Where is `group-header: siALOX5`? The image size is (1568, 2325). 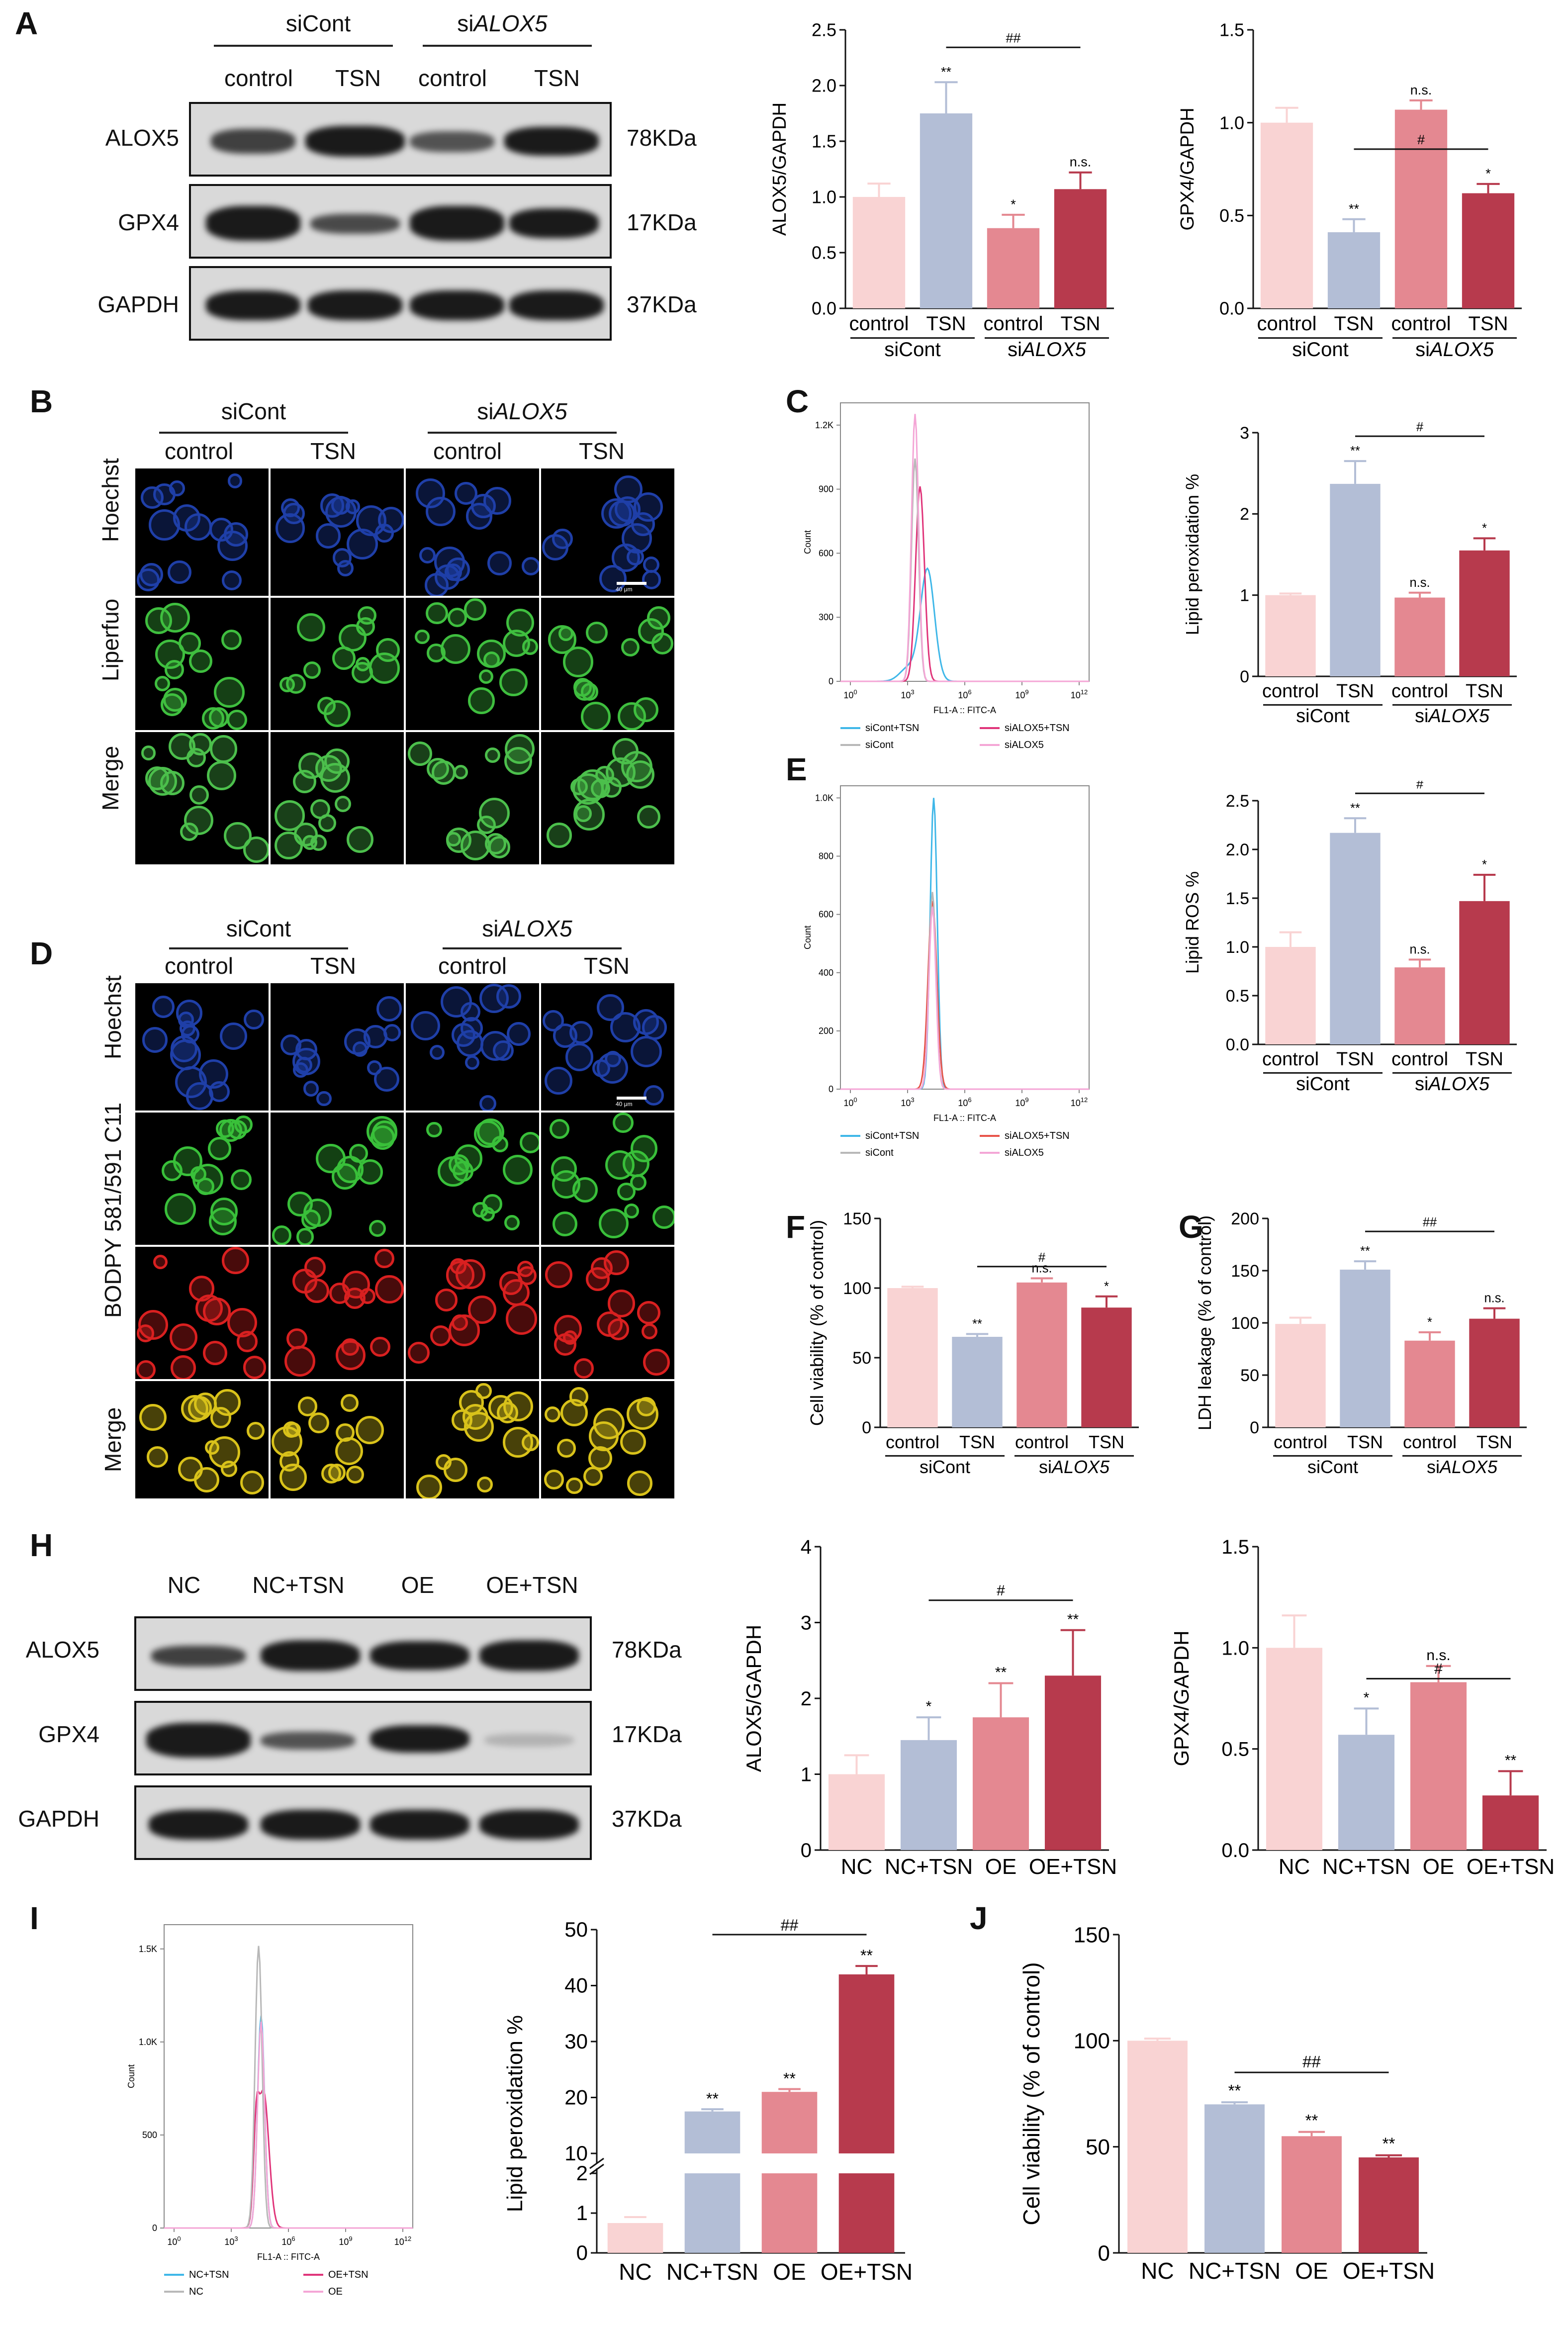
group-header: siALOX5 is located at coordinates (527, 928).